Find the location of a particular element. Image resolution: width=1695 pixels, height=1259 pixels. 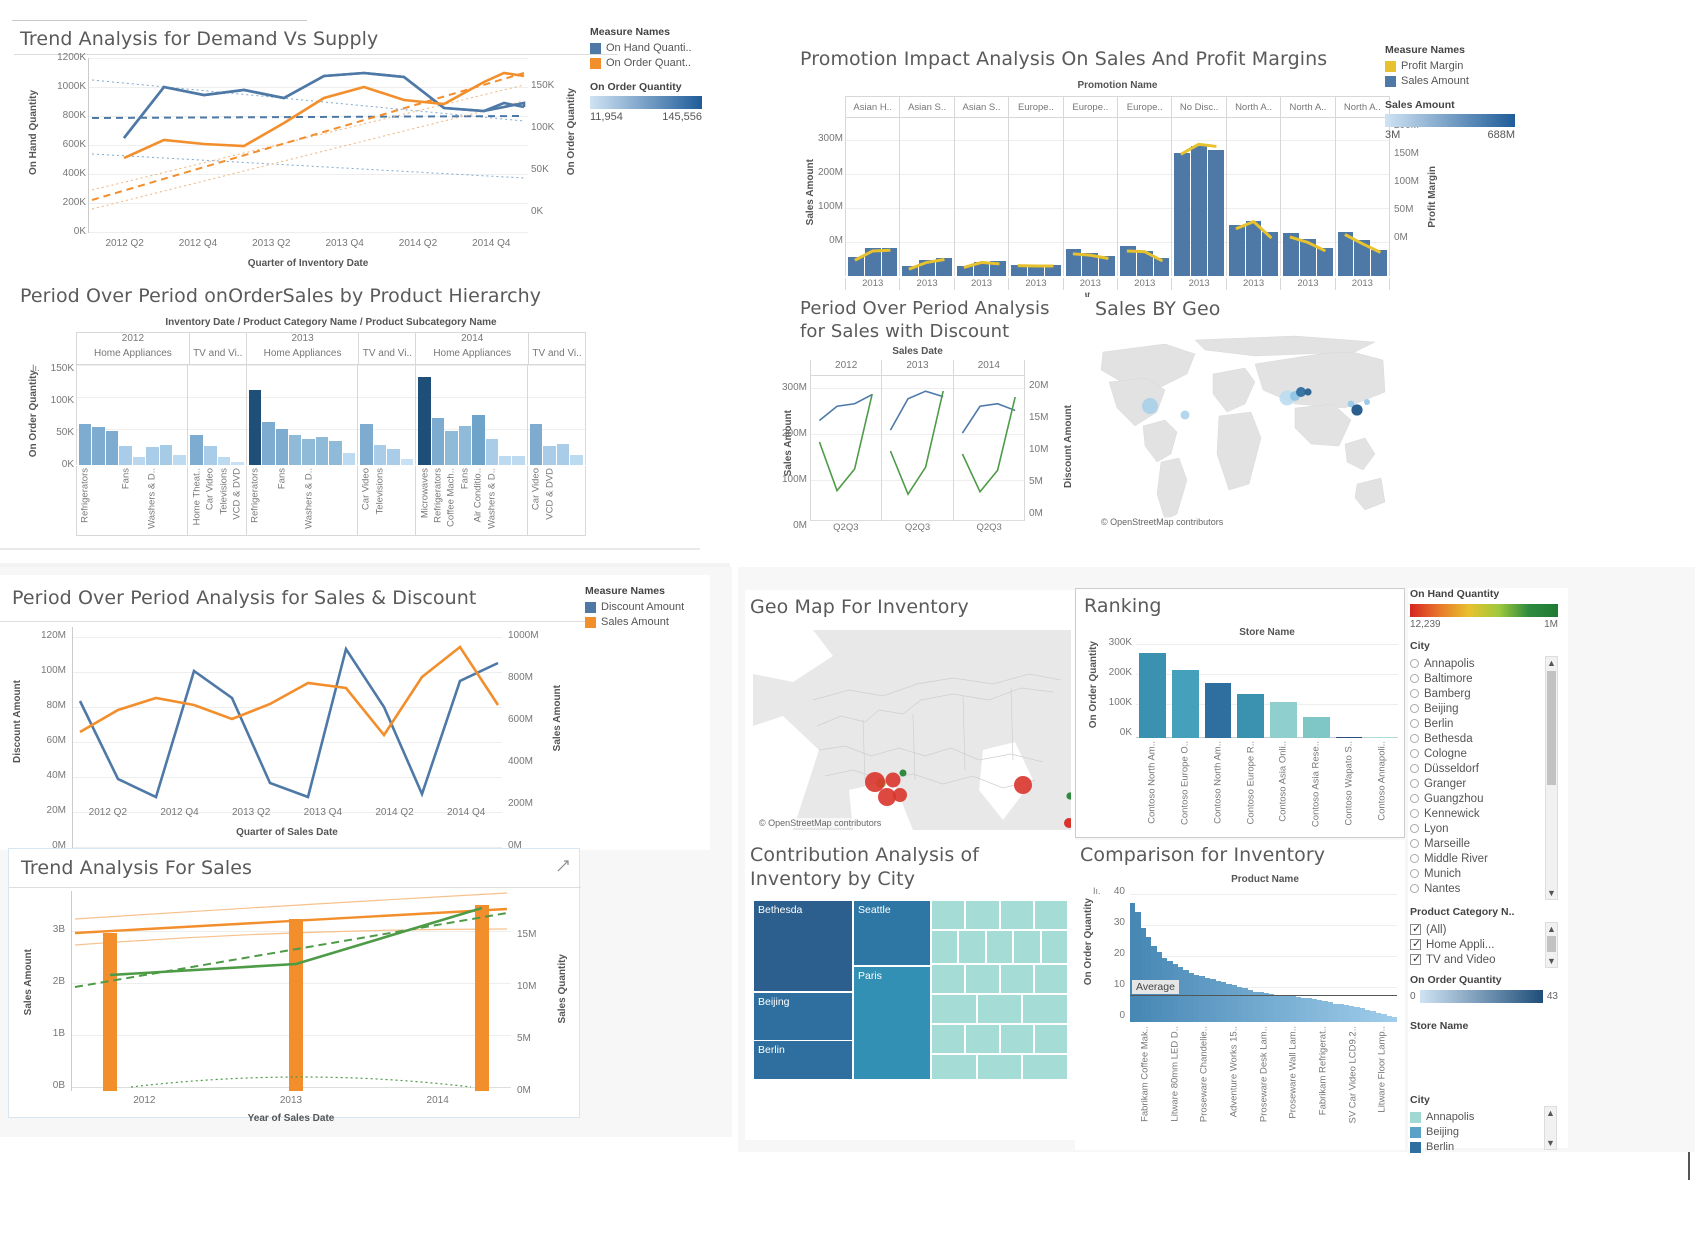

product-category-filter-item: (All) is located at coordinates (1476, 929).